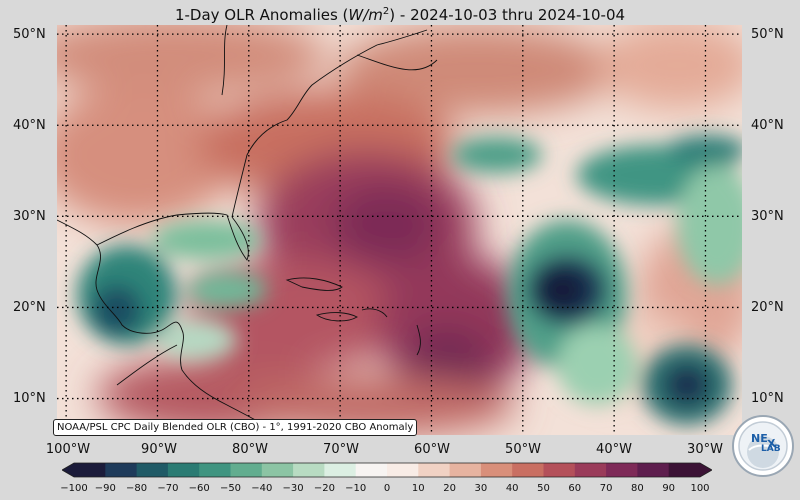  I want to click on lon-label: 30°W, so click(705, 449).